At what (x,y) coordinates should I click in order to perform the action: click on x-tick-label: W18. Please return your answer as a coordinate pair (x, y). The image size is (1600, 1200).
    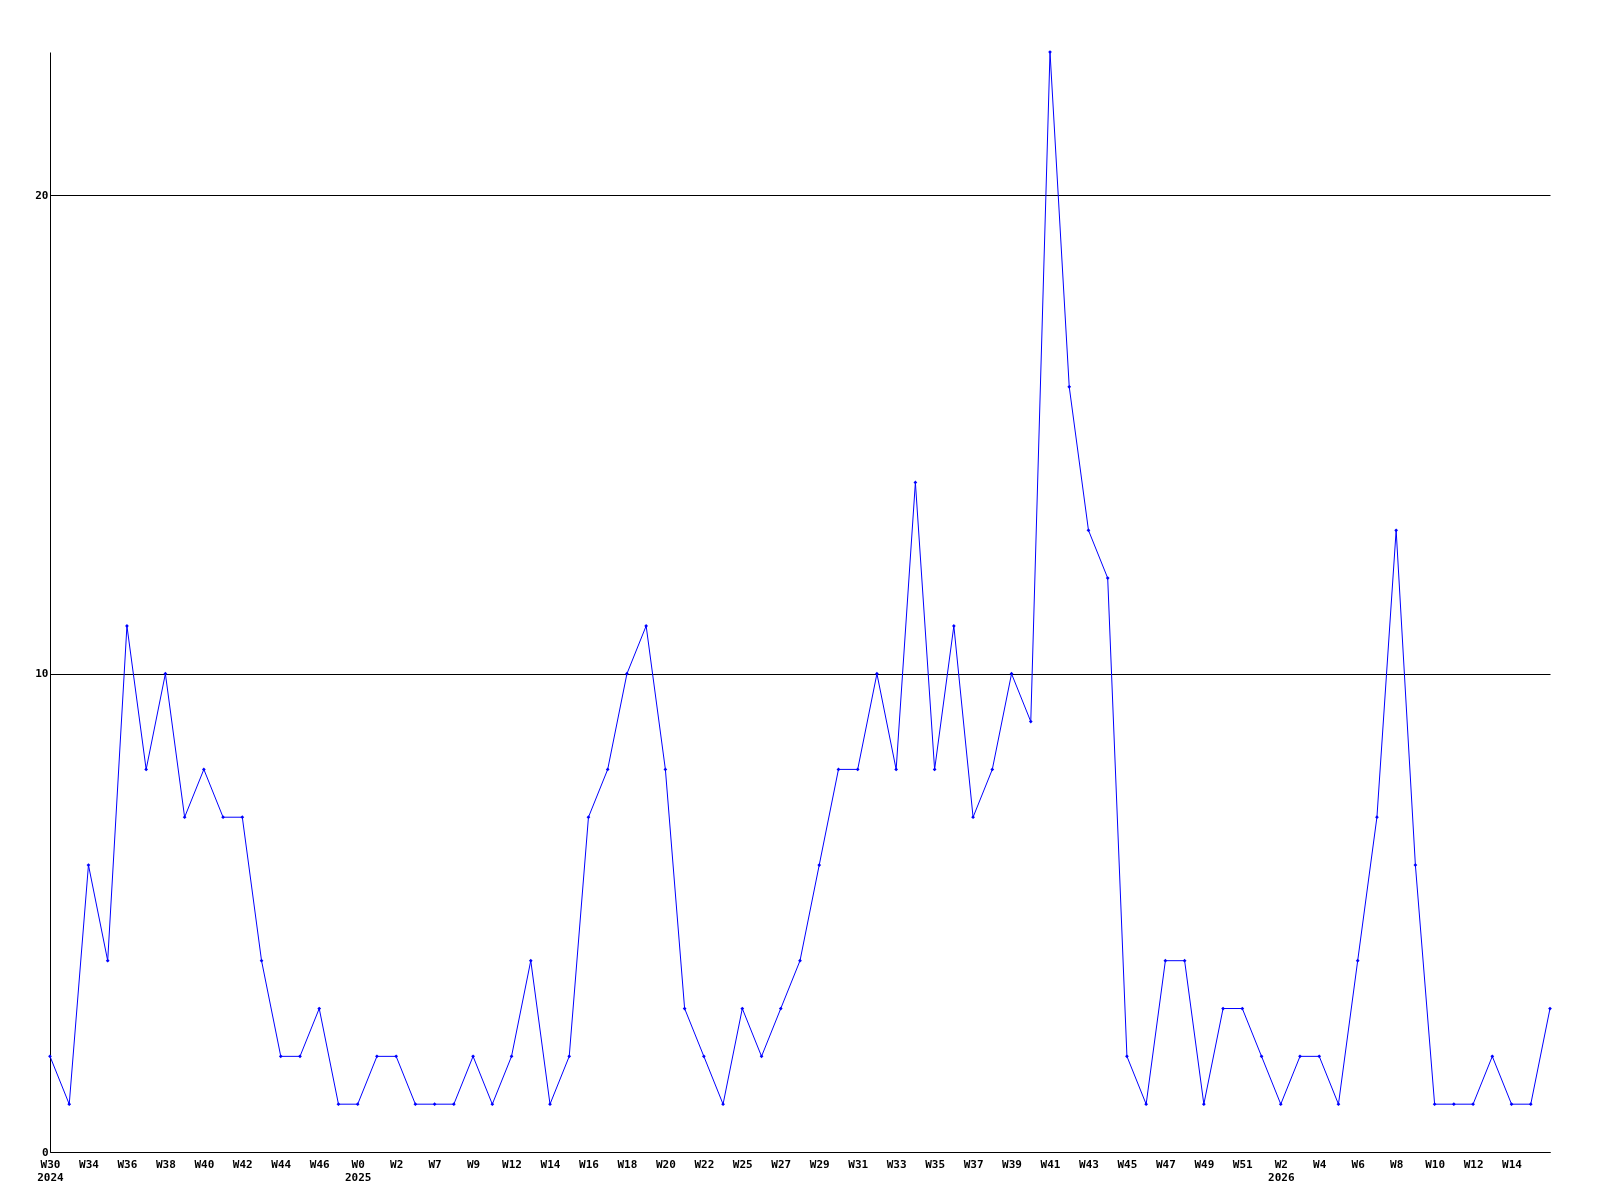
    Looking at the image, I should click on (627, 1164).